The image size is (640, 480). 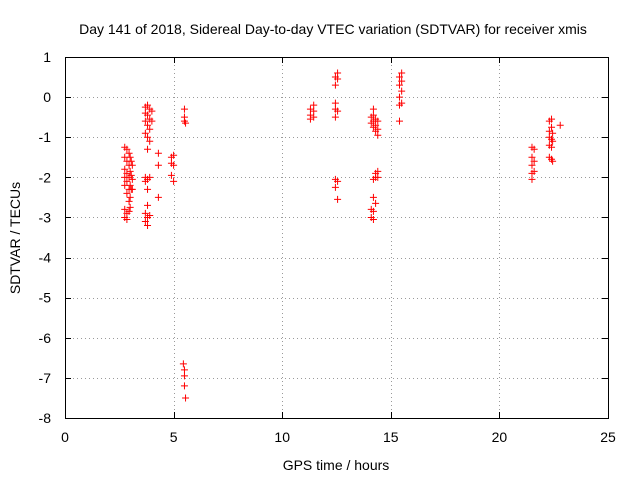 I want to click on y-tick-label: -5, so click(x=45, y=298).